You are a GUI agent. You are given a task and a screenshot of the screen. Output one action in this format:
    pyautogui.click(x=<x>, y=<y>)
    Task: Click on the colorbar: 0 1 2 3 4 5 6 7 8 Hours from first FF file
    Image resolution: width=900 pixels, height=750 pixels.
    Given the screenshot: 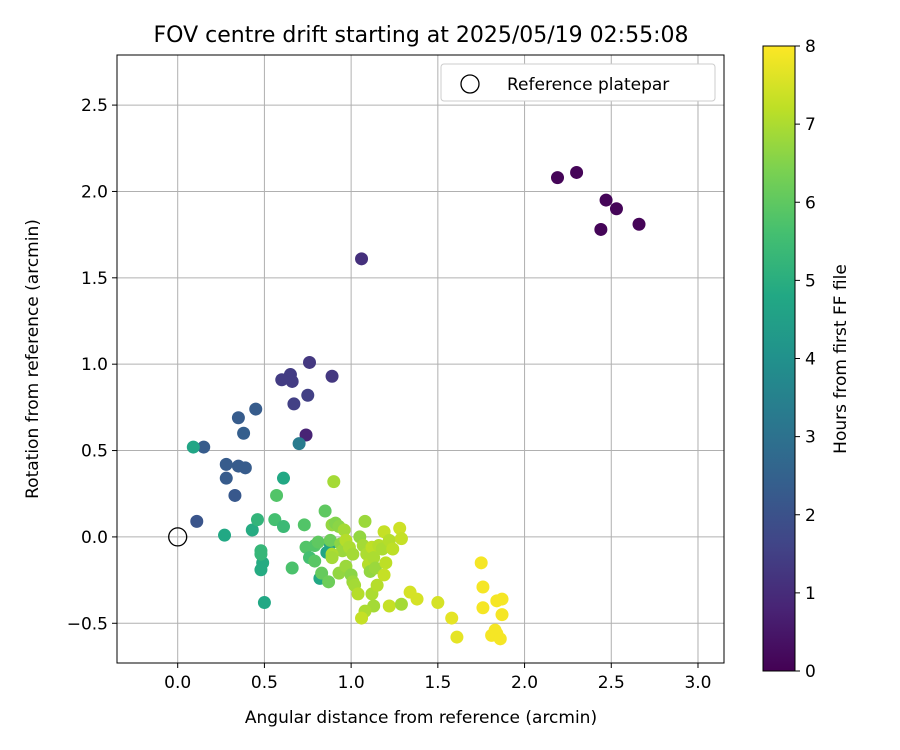 What is the action you would take?
    pyautogui.click(x=806, y=359)
    